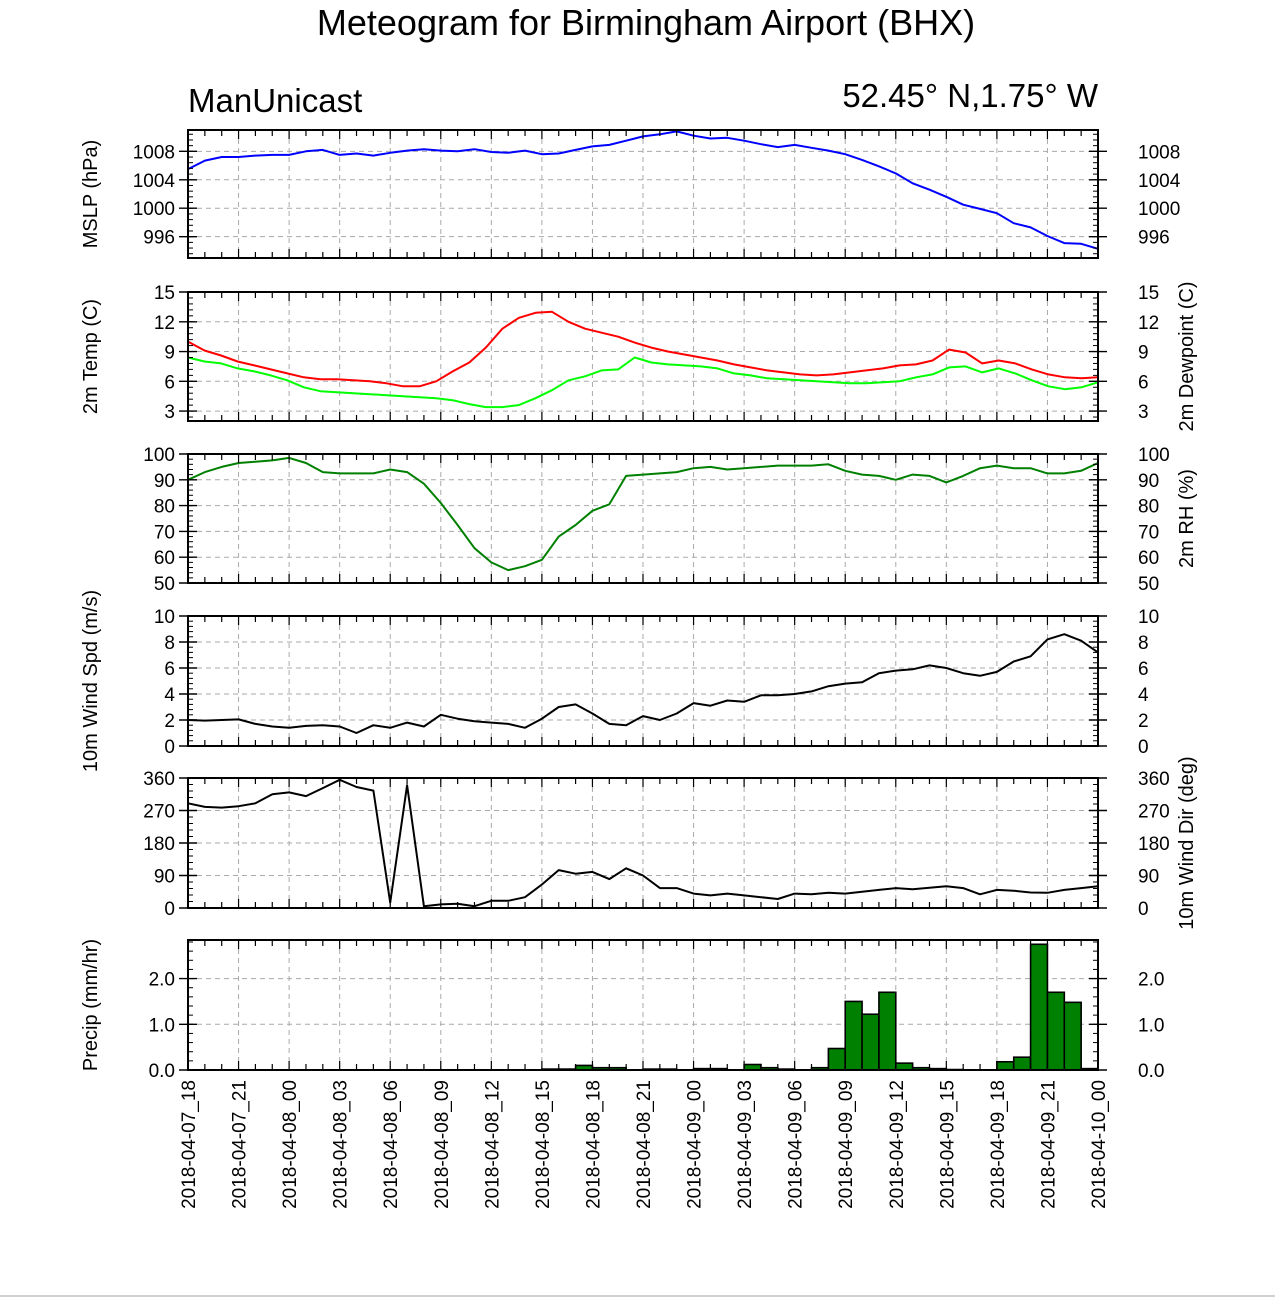 Image resolution: width=1275 pixels, height=1299 pixels. What do you see at coordinates (1159, 181) in the screenshot?
I see `y-tick-label-right: 1004` at bounding box center [1159, 181].